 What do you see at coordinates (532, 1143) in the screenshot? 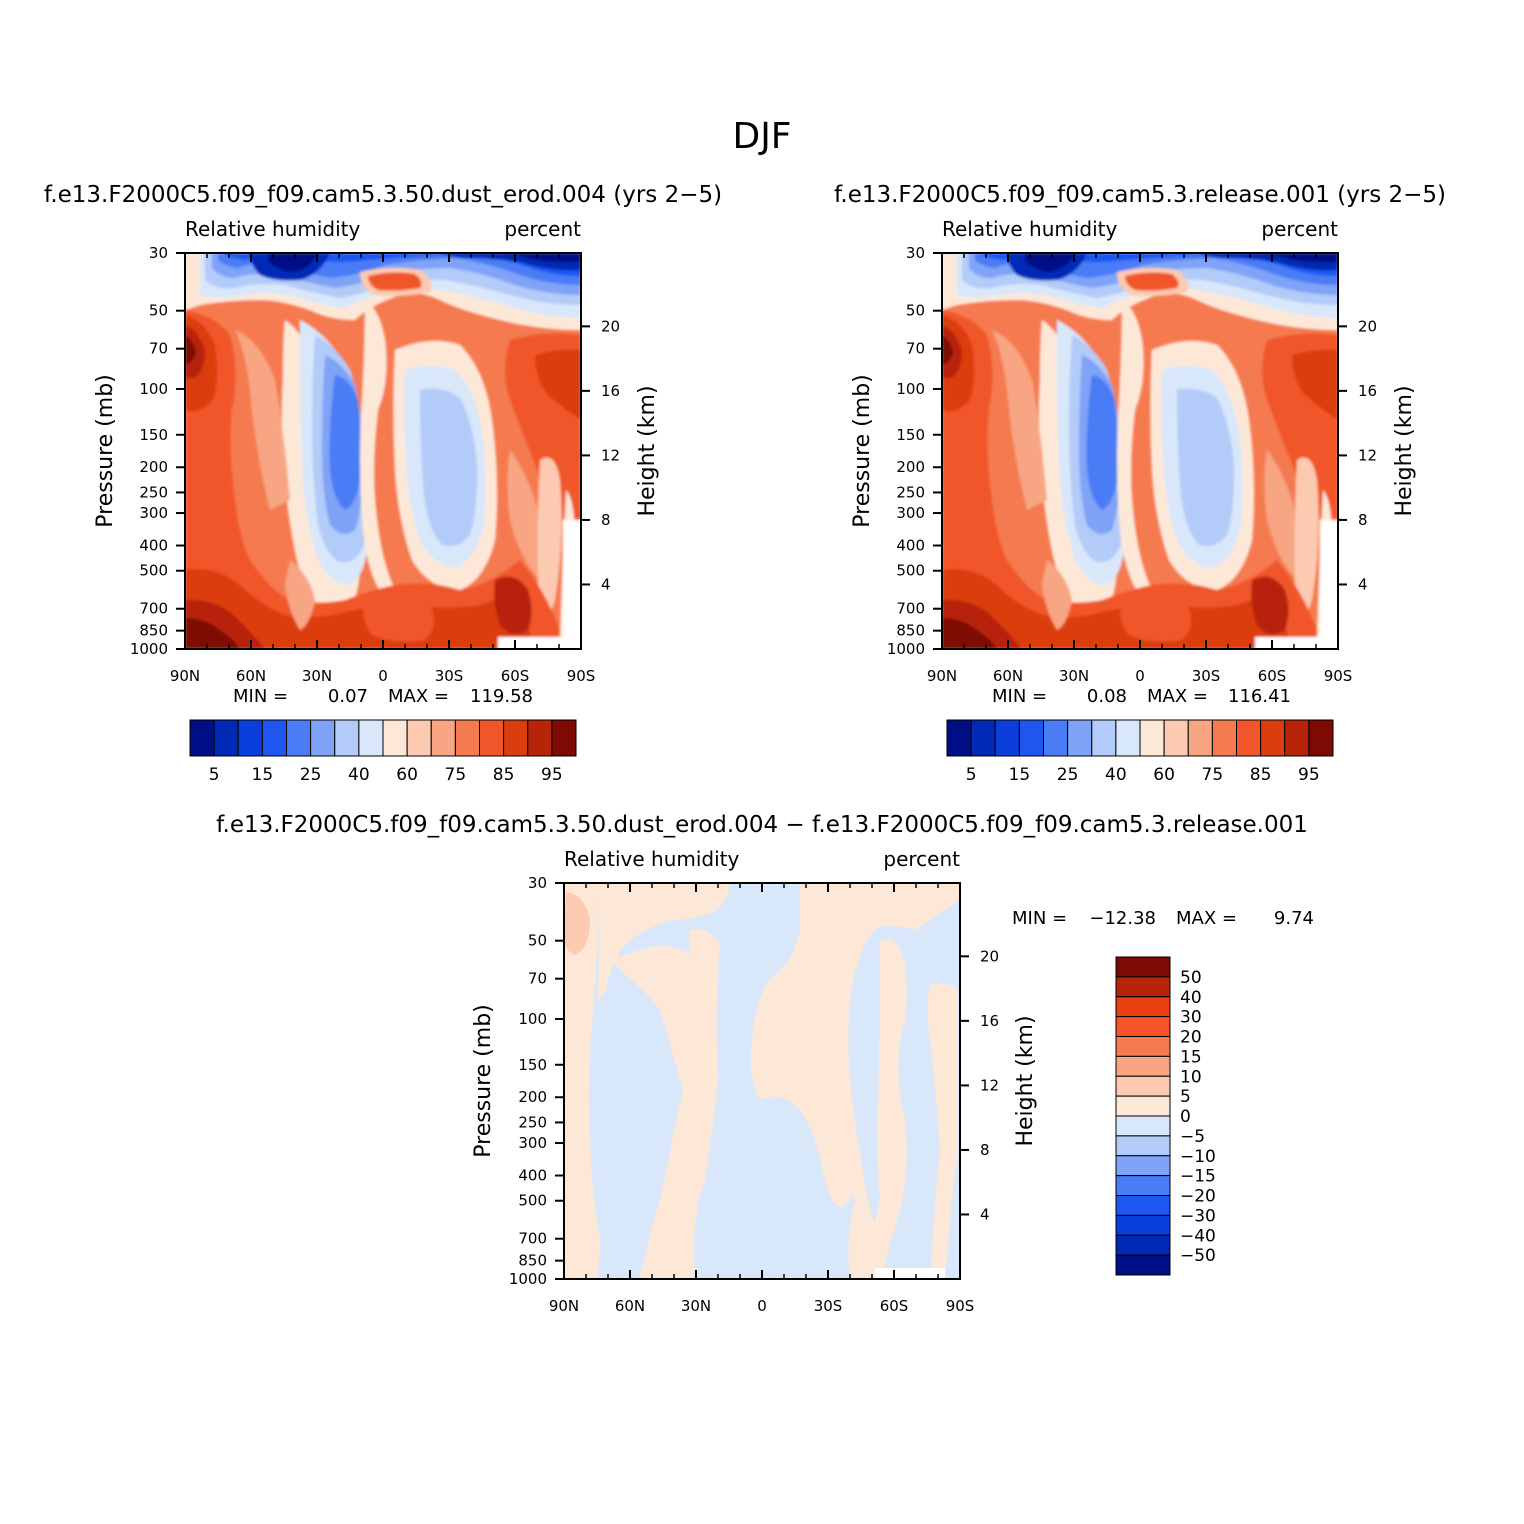
I see `y-tick-label: 300` at bounding box center [532, 1143].